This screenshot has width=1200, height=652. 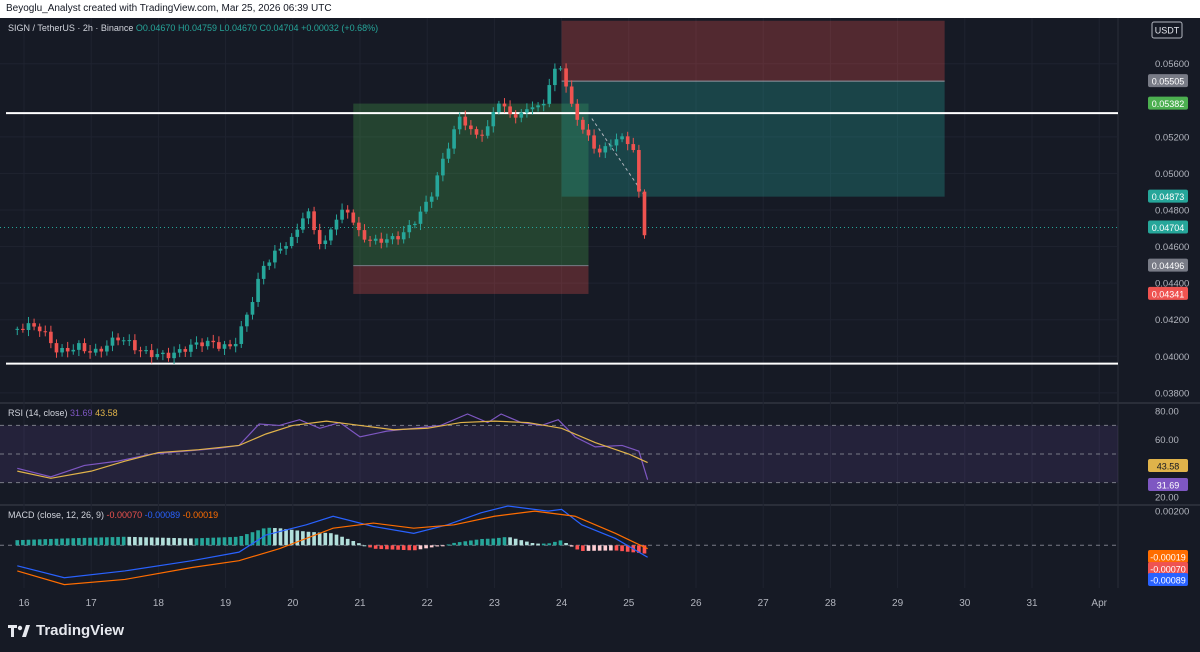 I want to click on x-tick-label: 31, so click(x=1032, y=603).